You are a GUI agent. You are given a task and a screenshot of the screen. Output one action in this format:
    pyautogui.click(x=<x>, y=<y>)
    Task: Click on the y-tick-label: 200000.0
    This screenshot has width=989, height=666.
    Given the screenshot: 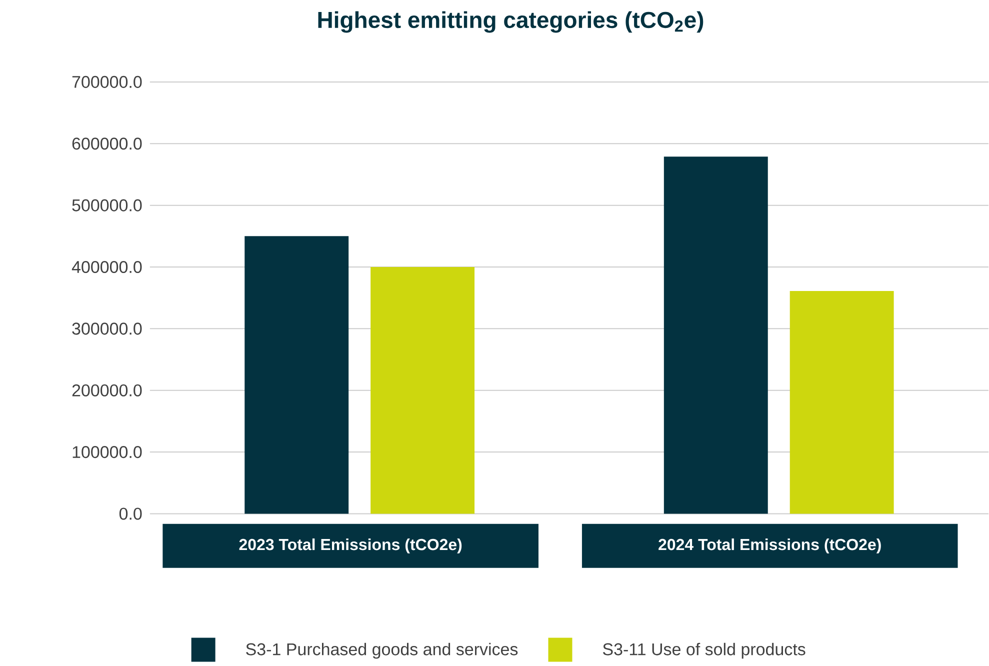 What is the action you would take?
    pyautogui.click(x=107, y=390)
    